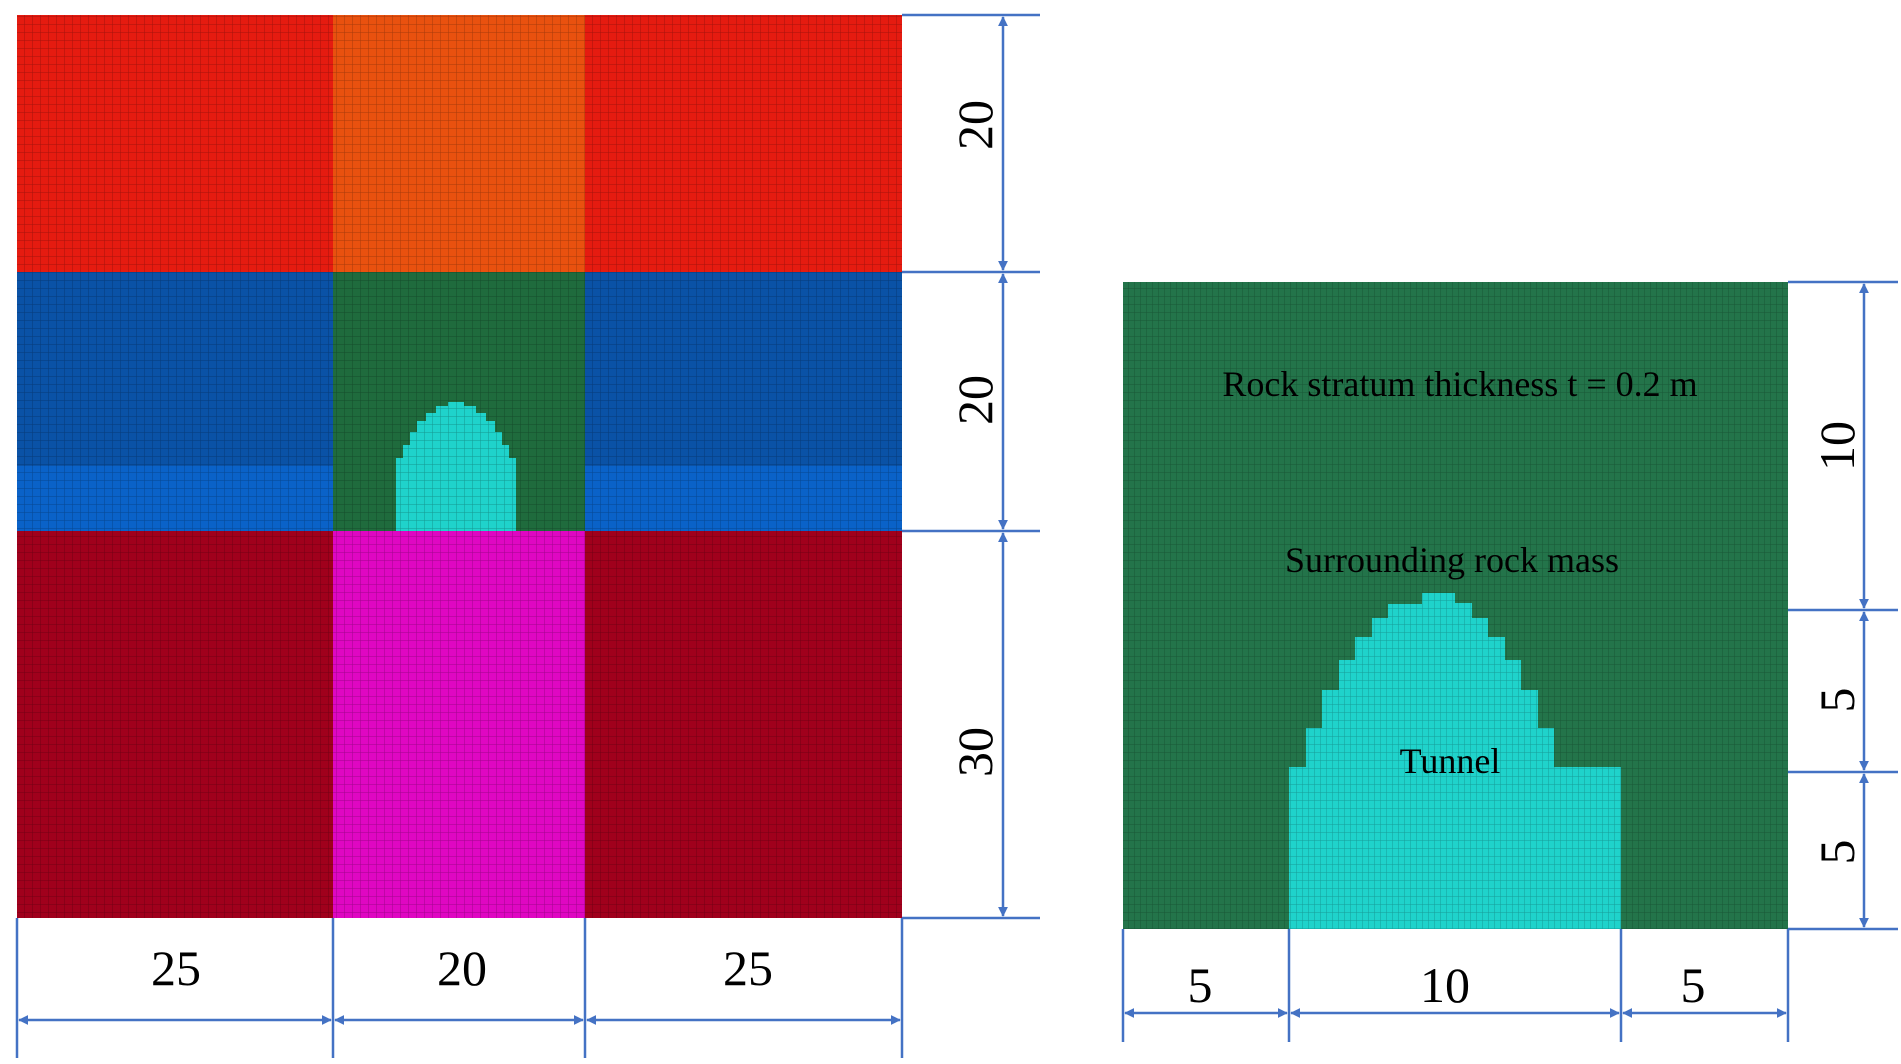 This screenshot has height=1064, width=1901. Describe the element at coordinates (462, 968) in the screenshot. I see `left-width-dim-2: 20` at that location.